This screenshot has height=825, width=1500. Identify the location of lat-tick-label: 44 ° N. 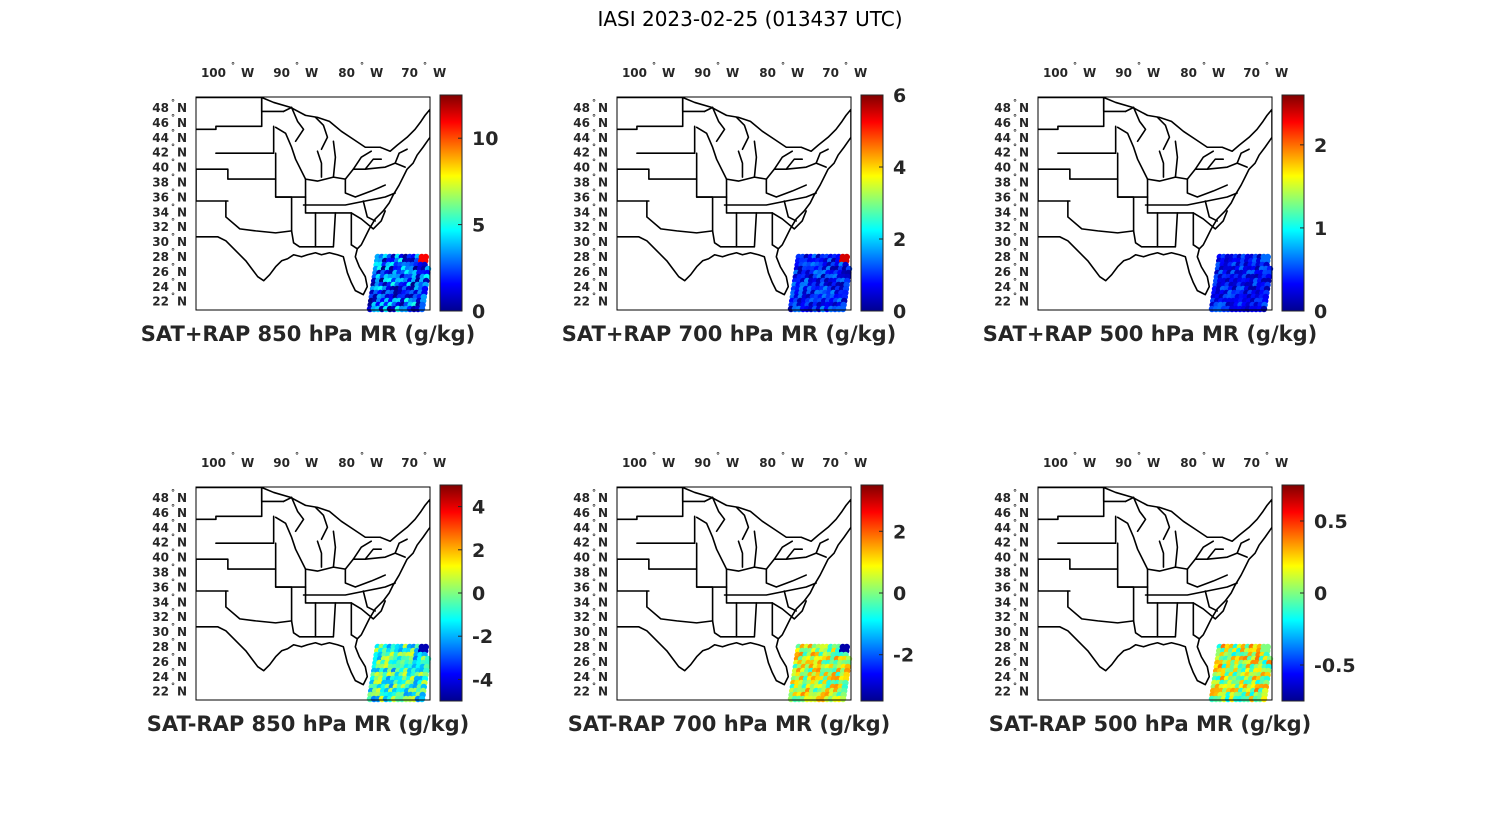
(169, 526).